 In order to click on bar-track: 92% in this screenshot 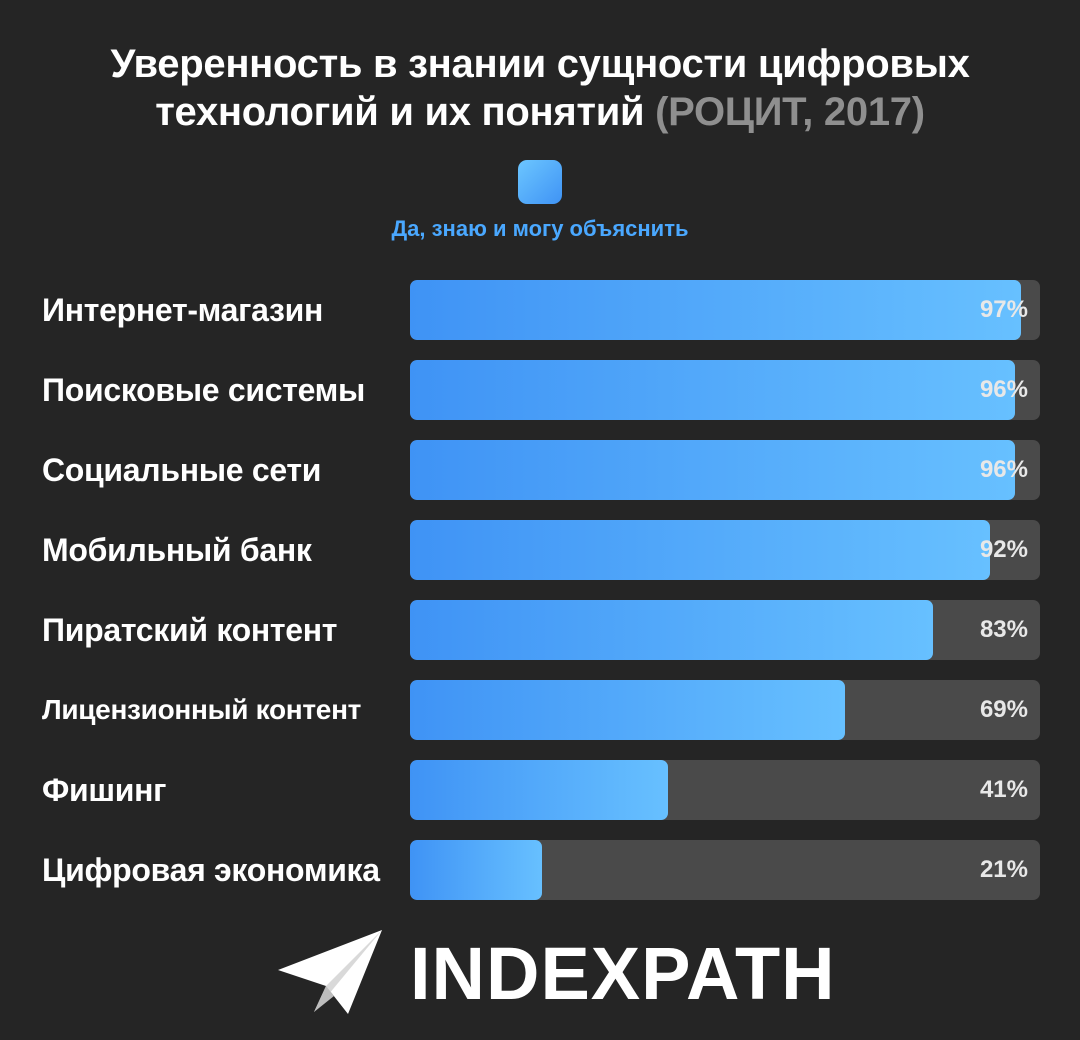, I will do `click(725, 550)`.